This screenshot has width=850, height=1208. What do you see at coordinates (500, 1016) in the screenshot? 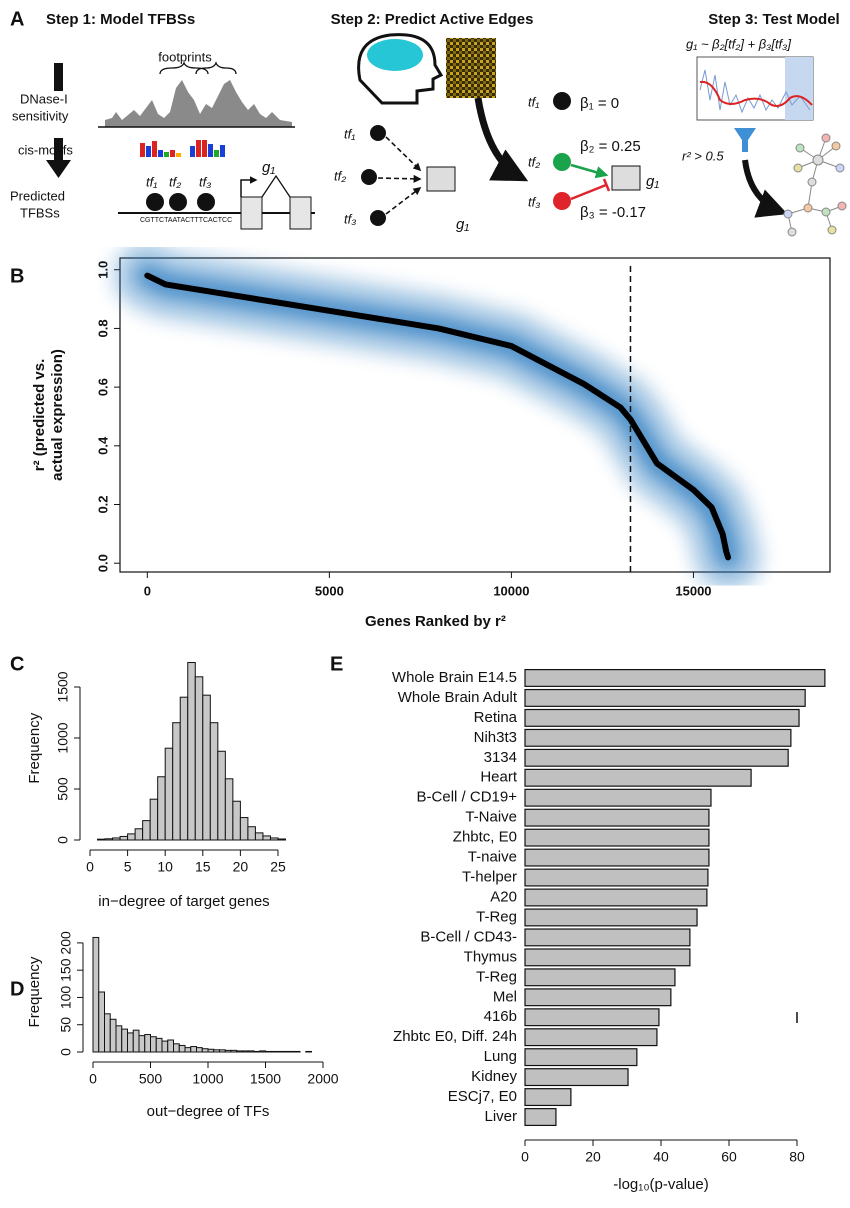
I see `category-label: 416b` at bounding box center [500, 1016].